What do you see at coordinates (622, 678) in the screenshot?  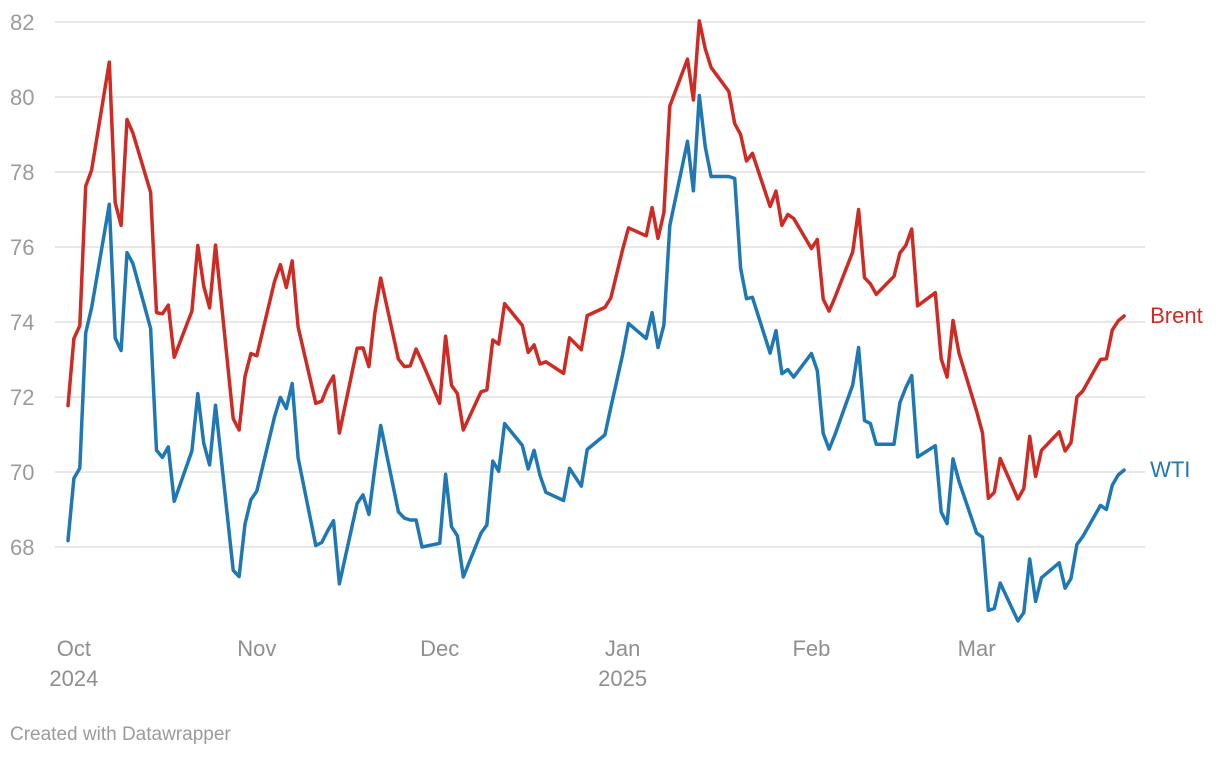 I see `x-tick-year-2025: 2025` at bounding box center [622, 678].